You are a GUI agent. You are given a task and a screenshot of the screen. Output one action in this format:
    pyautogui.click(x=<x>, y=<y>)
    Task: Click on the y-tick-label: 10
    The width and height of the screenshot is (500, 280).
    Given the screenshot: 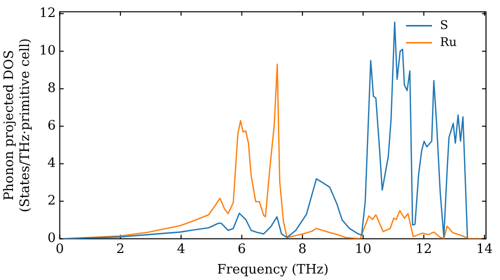 What is the action you would take?
    pyautogui.click(x=47, y=51)
    